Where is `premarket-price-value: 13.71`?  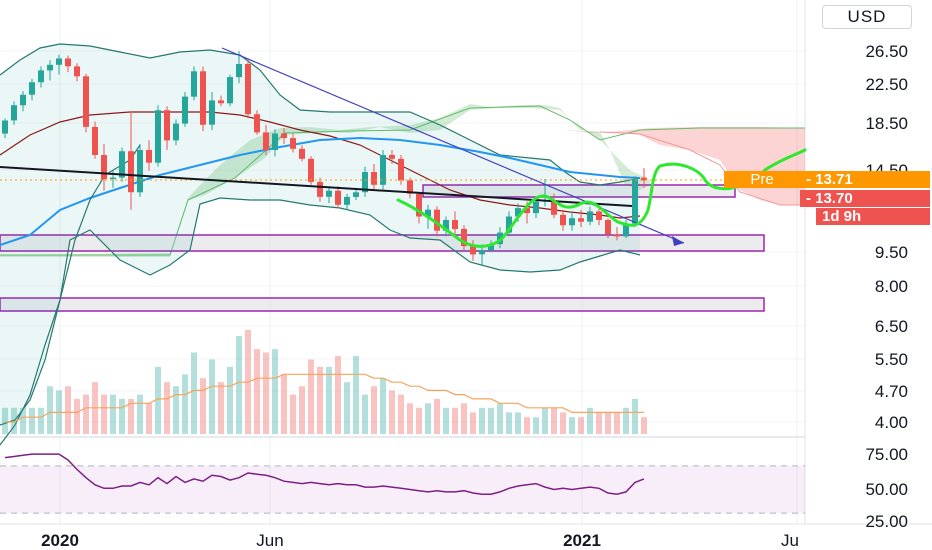
premarket-price-value: 13.71 is located at coordinates (834, 179).